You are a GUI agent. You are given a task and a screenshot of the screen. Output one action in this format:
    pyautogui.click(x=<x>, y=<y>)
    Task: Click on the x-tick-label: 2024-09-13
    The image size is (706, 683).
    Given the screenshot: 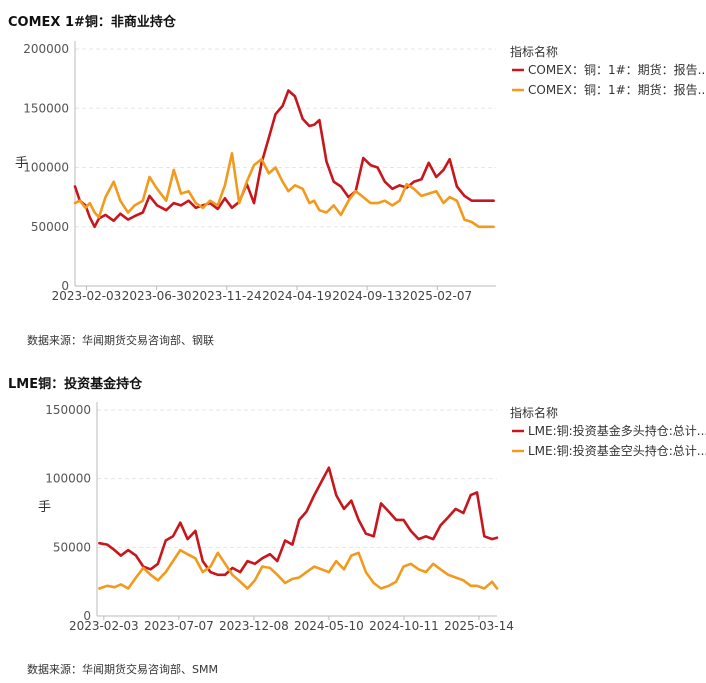 What is the action you would take?
    pyautogui.click(x=367, y=296)
    